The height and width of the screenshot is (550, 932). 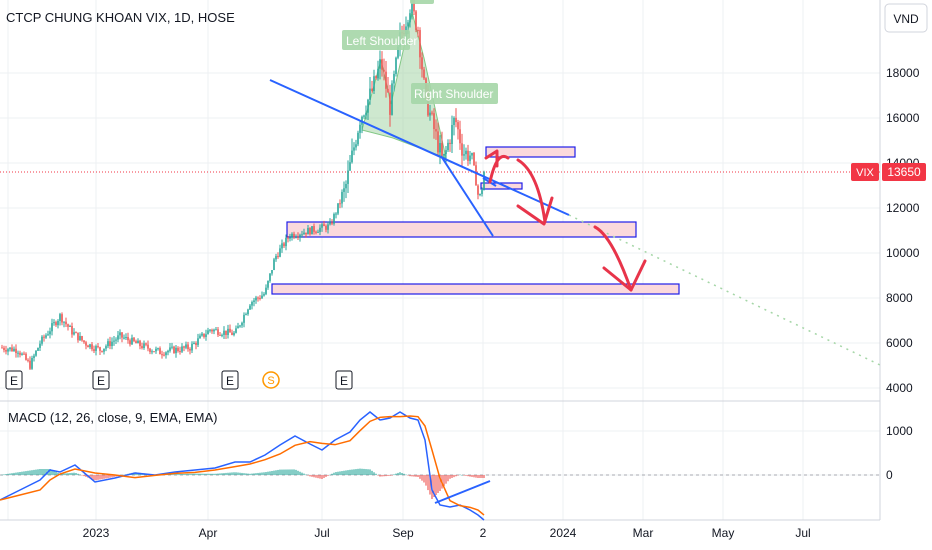 I want to click on macd-line, so click(x=242, y=466).